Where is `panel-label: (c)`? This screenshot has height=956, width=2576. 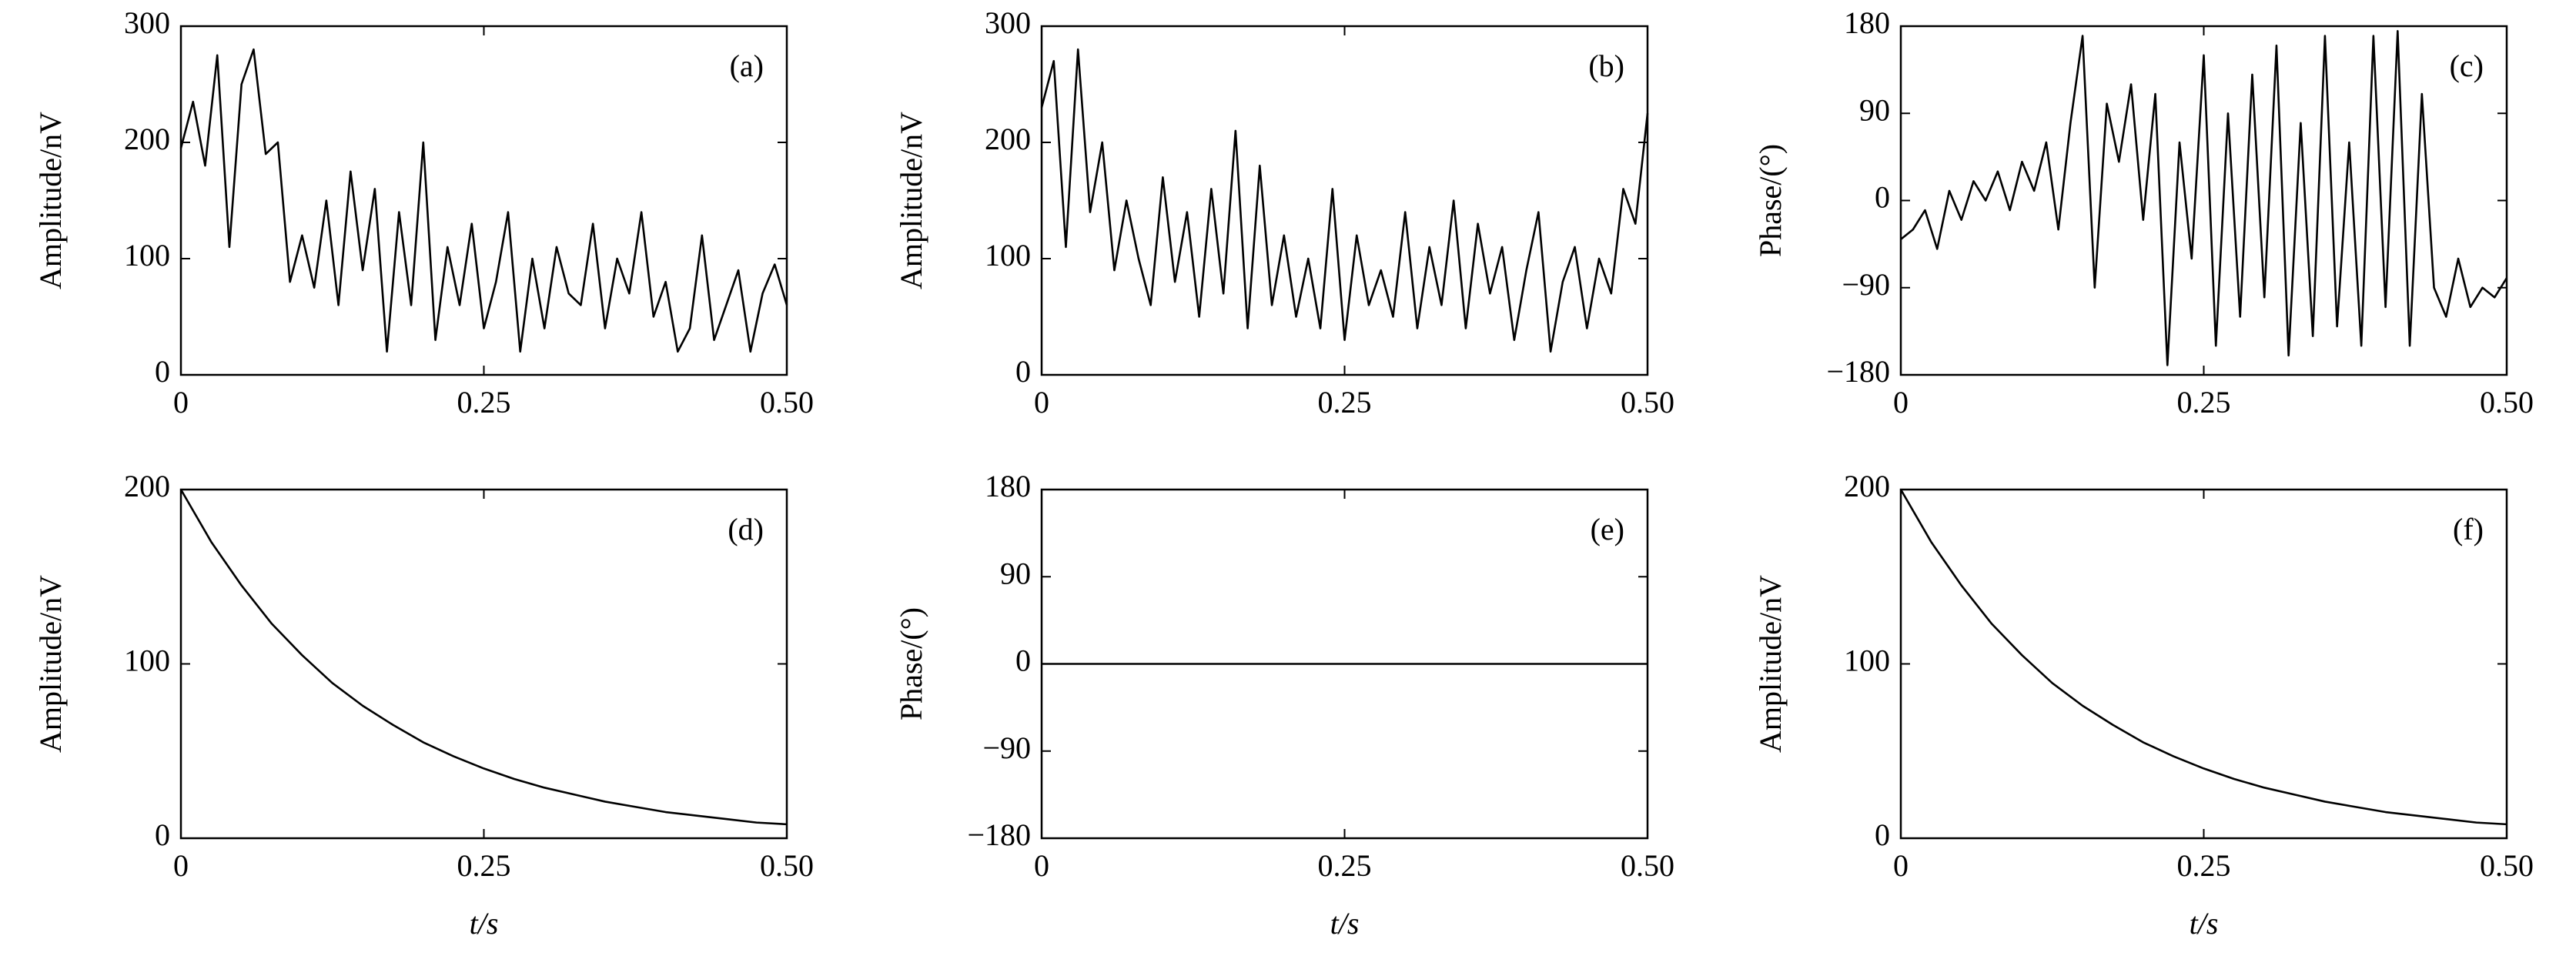
panel-label: (c) is located at coordinates (2467, 65).